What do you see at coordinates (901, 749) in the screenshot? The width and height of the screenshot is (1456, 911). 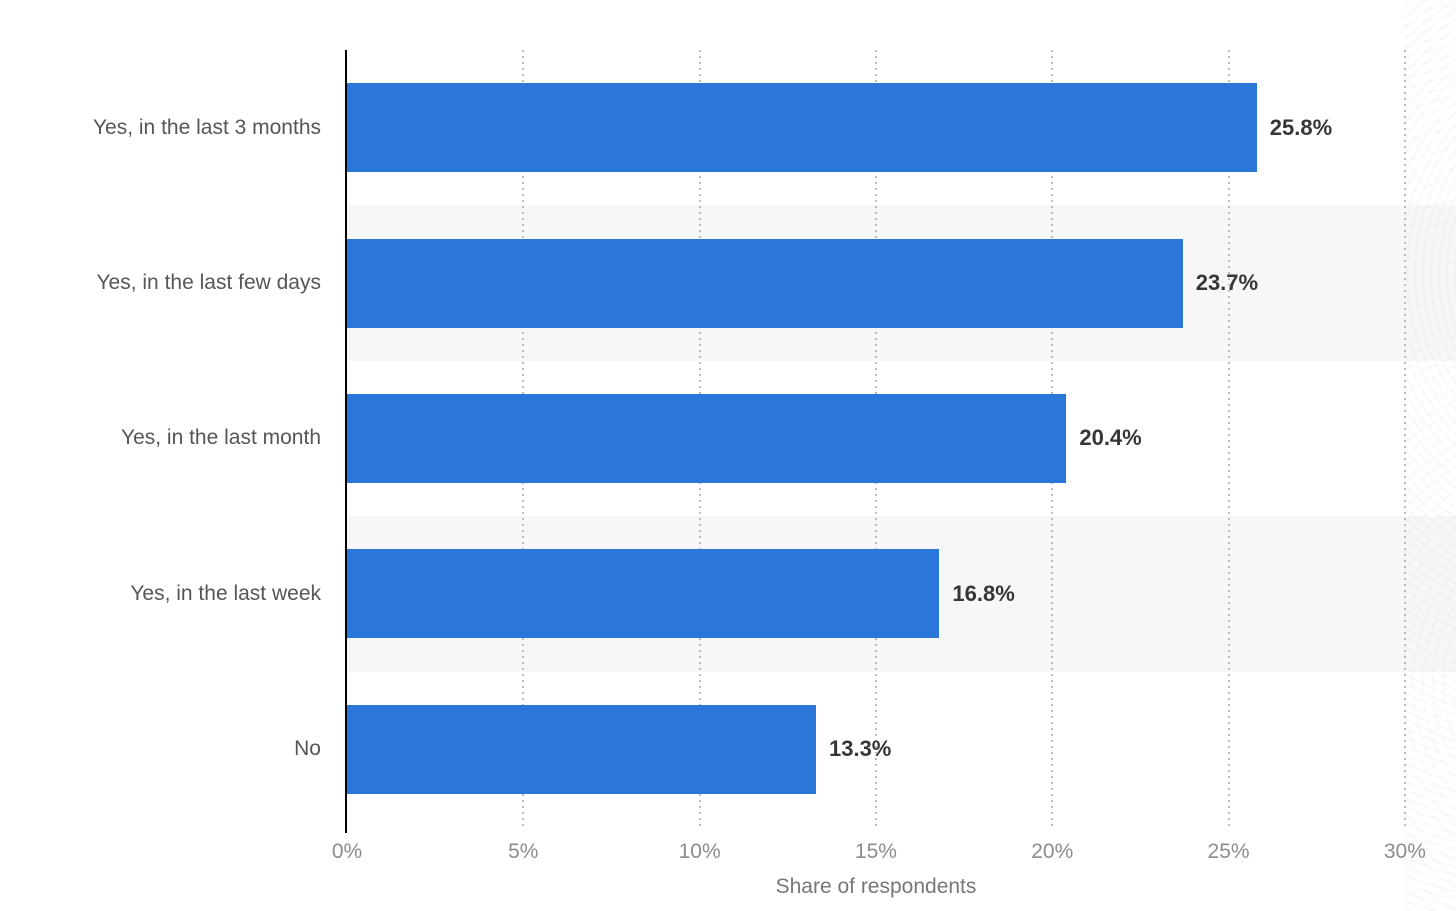 I see `bar-track: 13.3%` at bounding box center [901, 749].